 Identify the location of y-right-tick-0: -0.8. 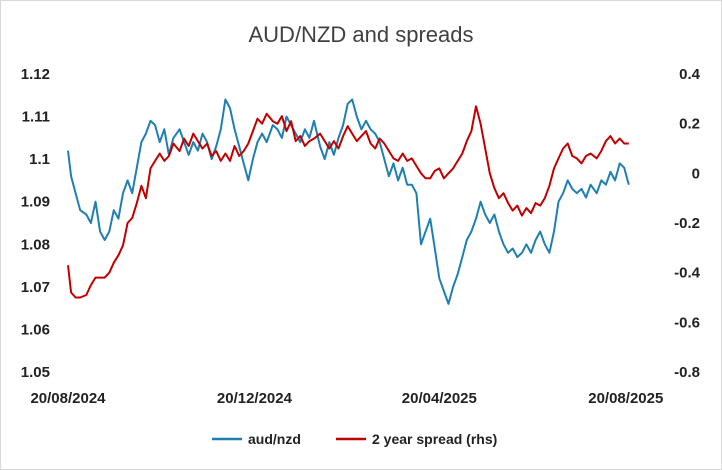
(687, 372).